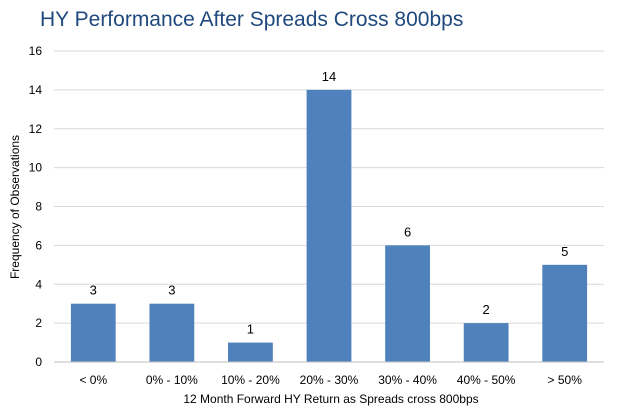 Image resolution: width=621 pixels, height=412 pixels. I want to click on y-tick-label: 10, so click(36, 168).